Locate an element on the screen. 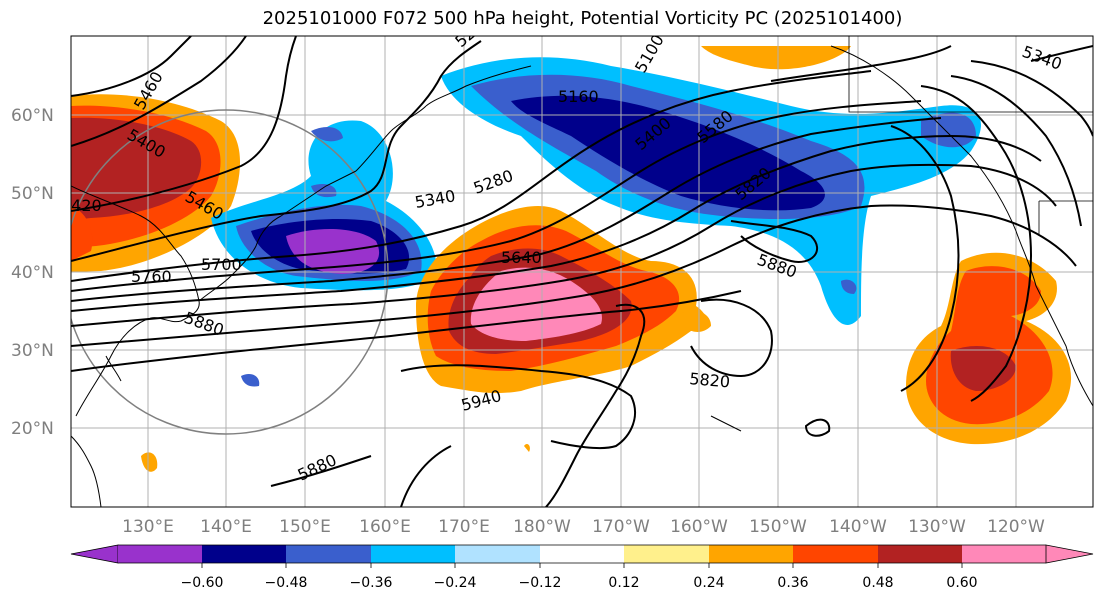 Image resolution: width=1105 pixels, height=601 pixels. contour-label: 5160 is located at coordinates (578, 96).